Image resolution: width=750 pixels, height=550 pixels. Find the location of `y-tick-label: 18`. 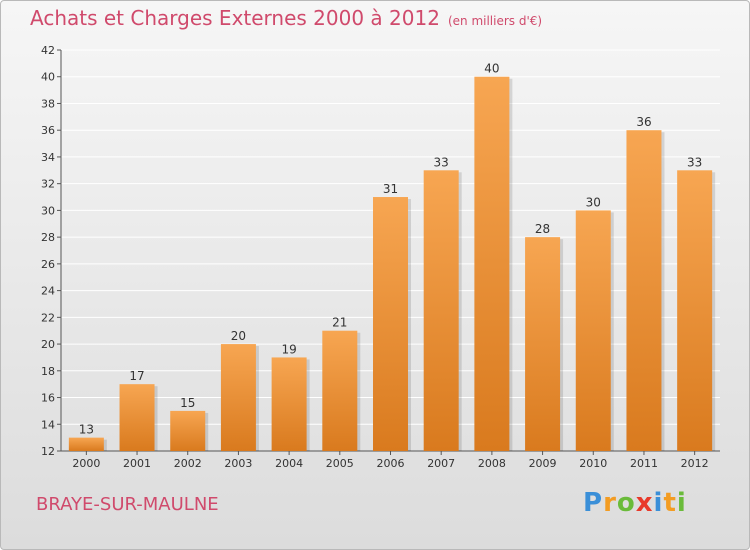

y-tick-label: 18 is located at coordinates (48, 371).